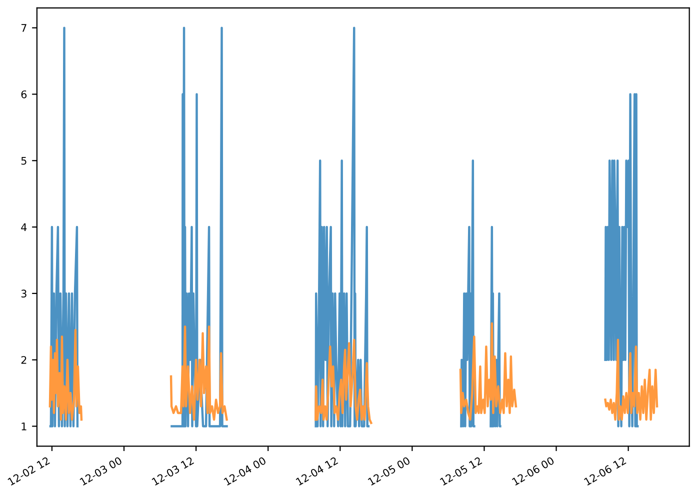  I want to click on y-tick-label: 2, so click(23, 360).